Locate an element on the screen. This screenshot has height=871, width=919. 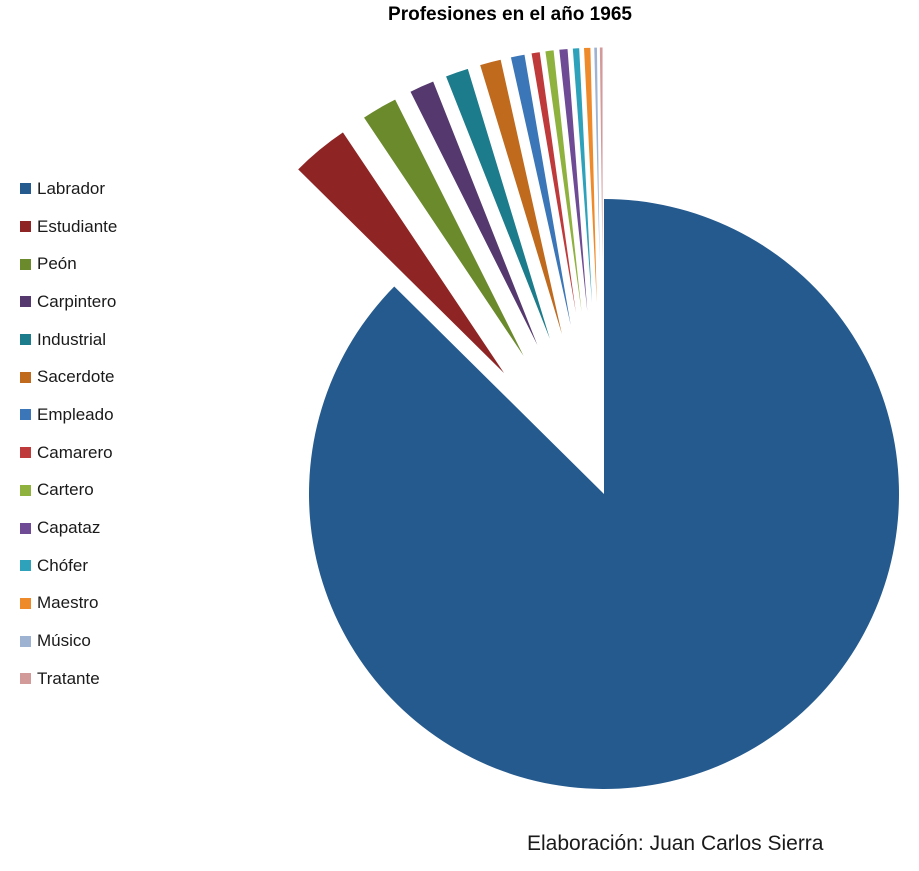
legend-item: Chófer is located at coordinates (68, 566).